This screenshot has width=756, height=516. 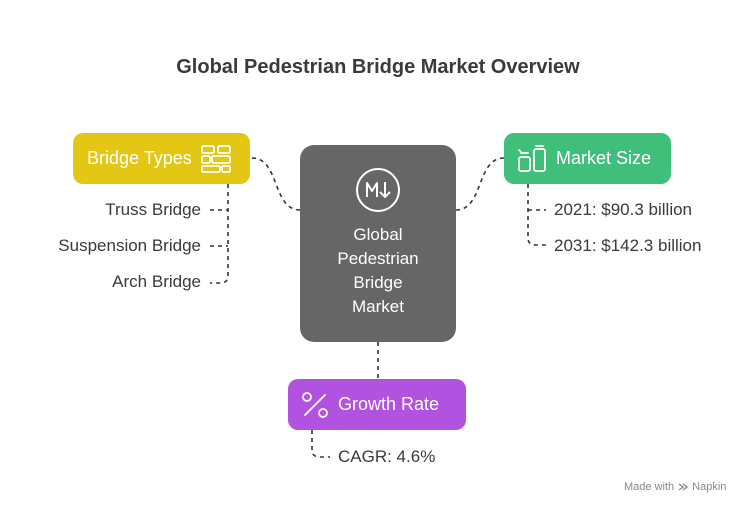 What do you see at coordinates (315, 405) in the screenshot?
I see `percent-icon` at bounding box center [315, 405].